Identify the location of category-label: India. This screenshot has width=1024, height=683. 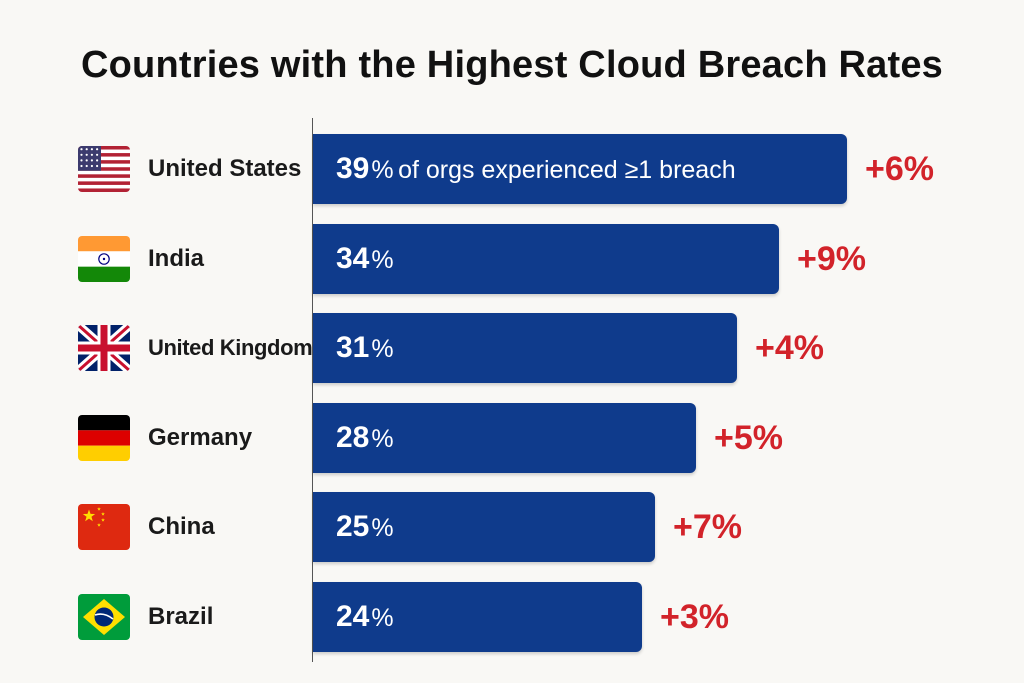
(176, 258).